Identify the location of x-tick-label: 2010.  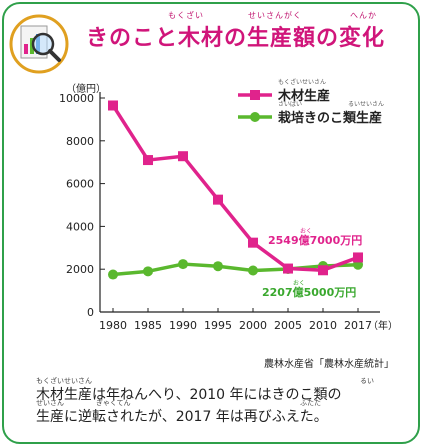
(323, 325).